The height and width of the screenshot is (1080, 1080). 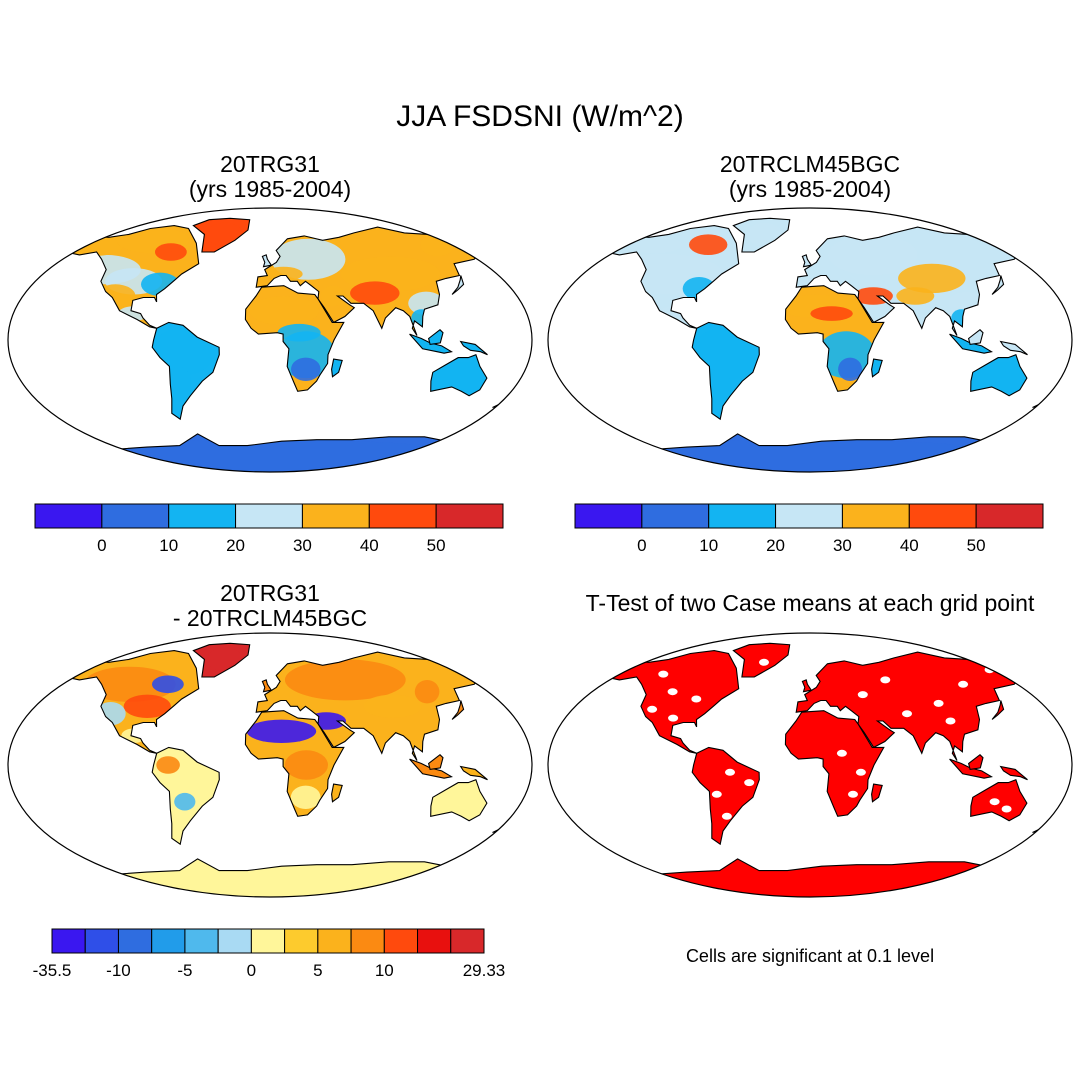 What do you see at coordinates (776, 545) in the screenshot?
I see `colorbar-tick-label: 20` at bounding box center [776, 545].